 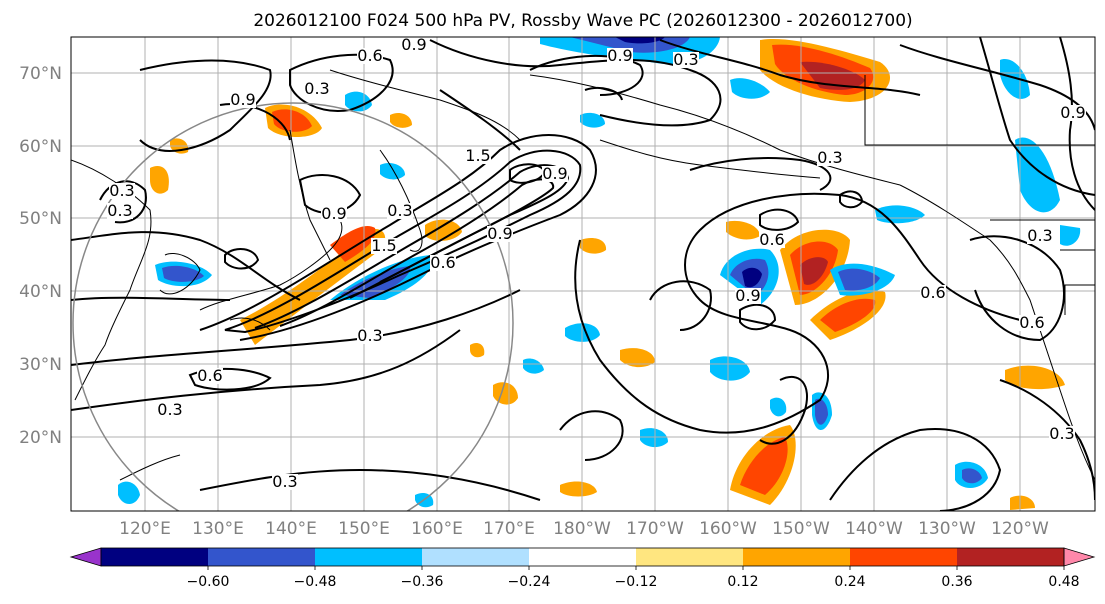 I want to click on longitude-label: 140°E, so click(x=291, y=529).